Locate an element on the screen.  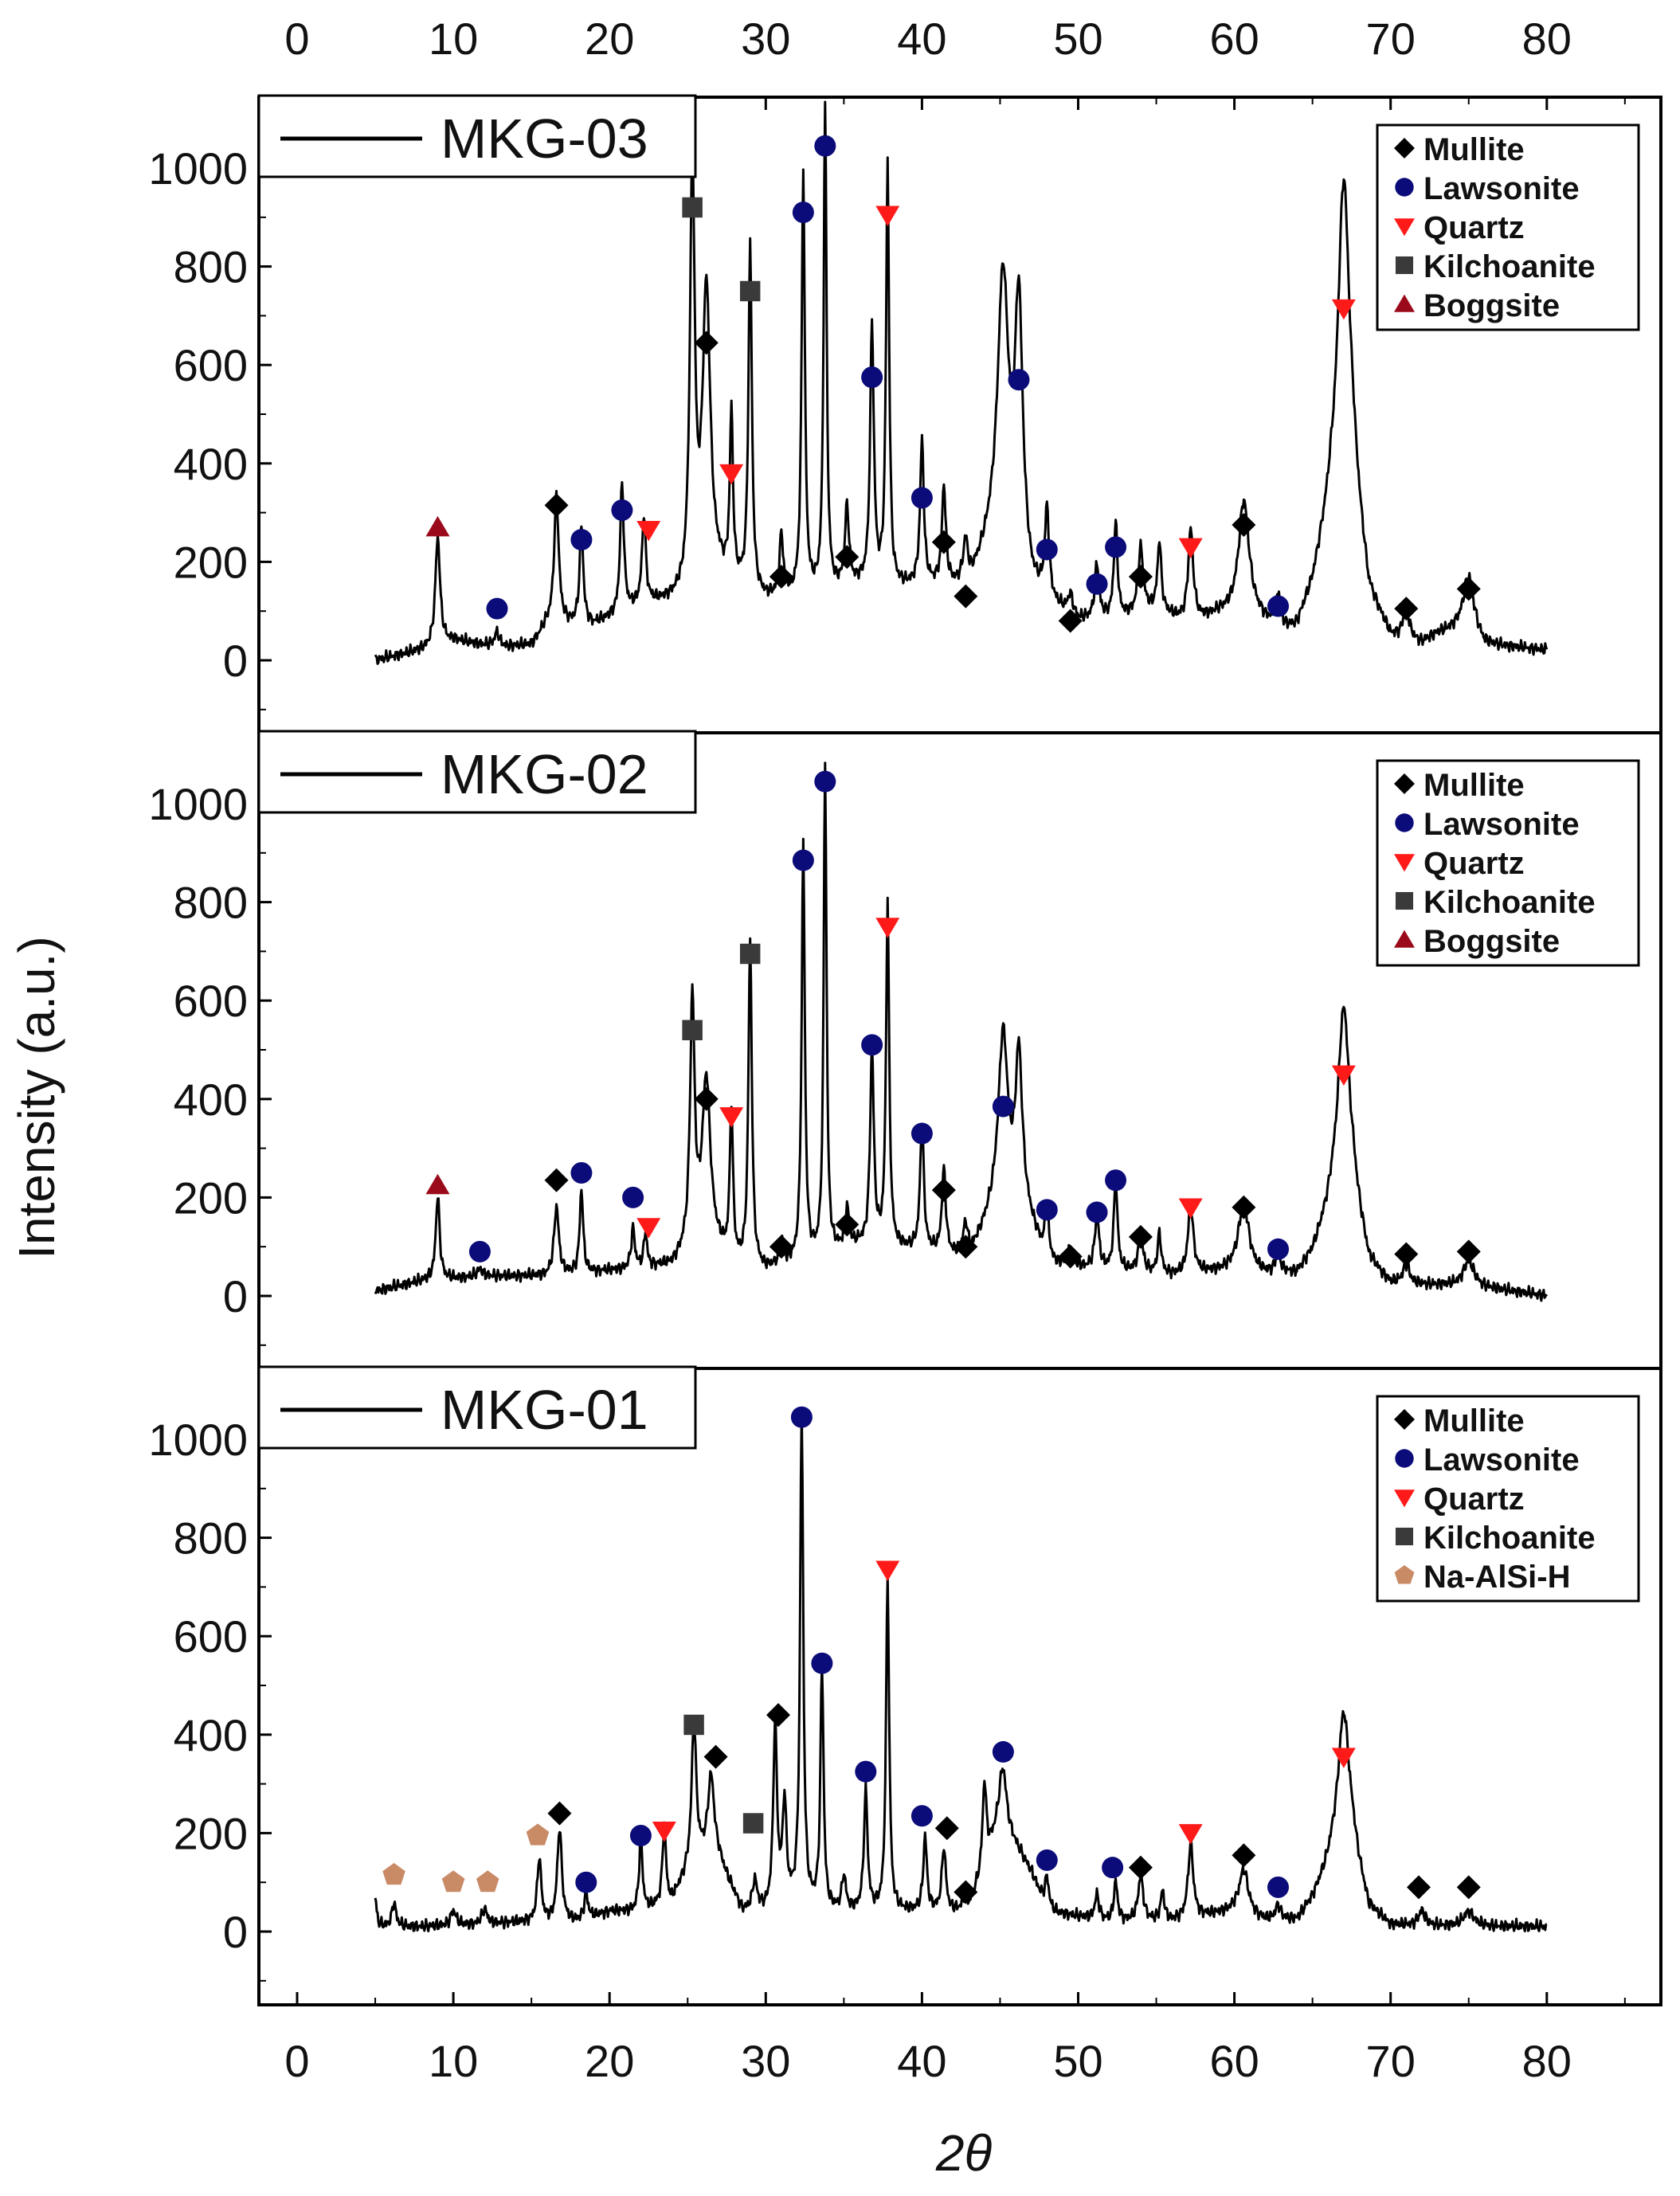
triangle-down-icon is located at coordinates (1404, 863).